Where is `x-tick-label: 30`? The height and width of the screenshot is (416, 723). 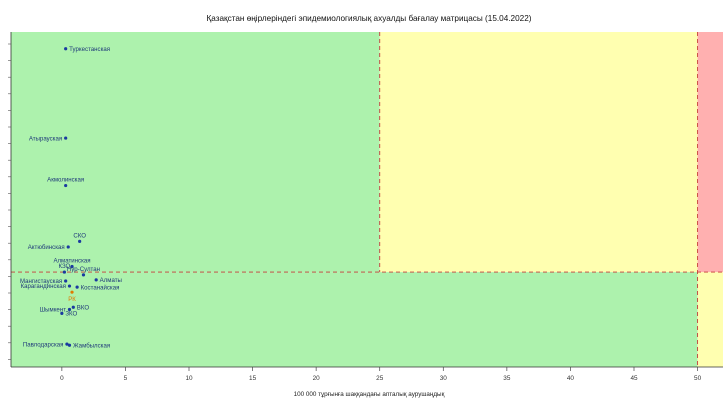
x-tick-label: 30 is located at coordinates (444, 378).